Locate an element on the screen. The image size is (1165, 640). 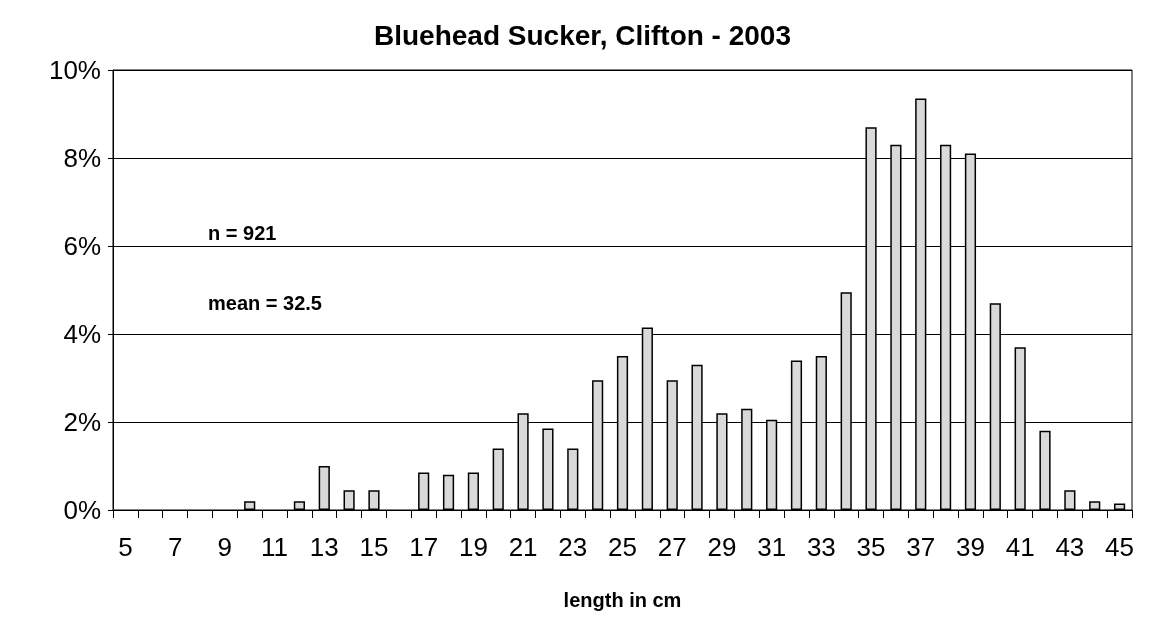
annotation: mean = 32.5 is located at coordinates (265, 303).